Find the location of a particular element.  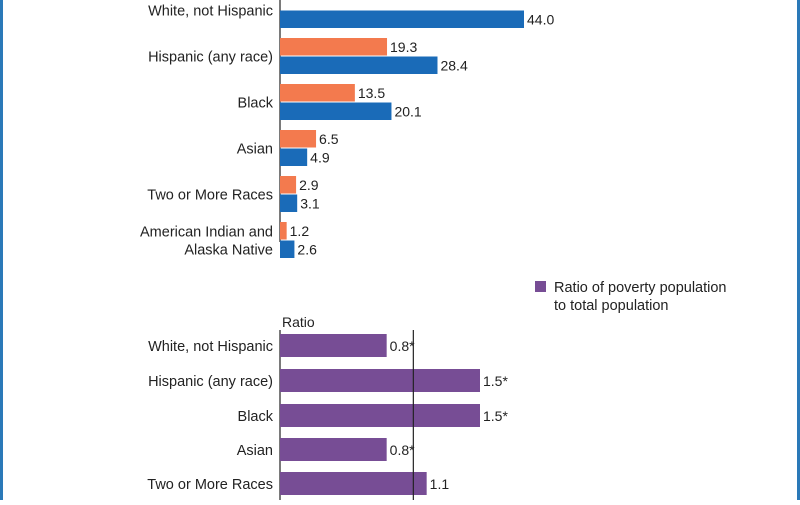

ratio-axis-title: Ratio is located at coordinates (298, 322).